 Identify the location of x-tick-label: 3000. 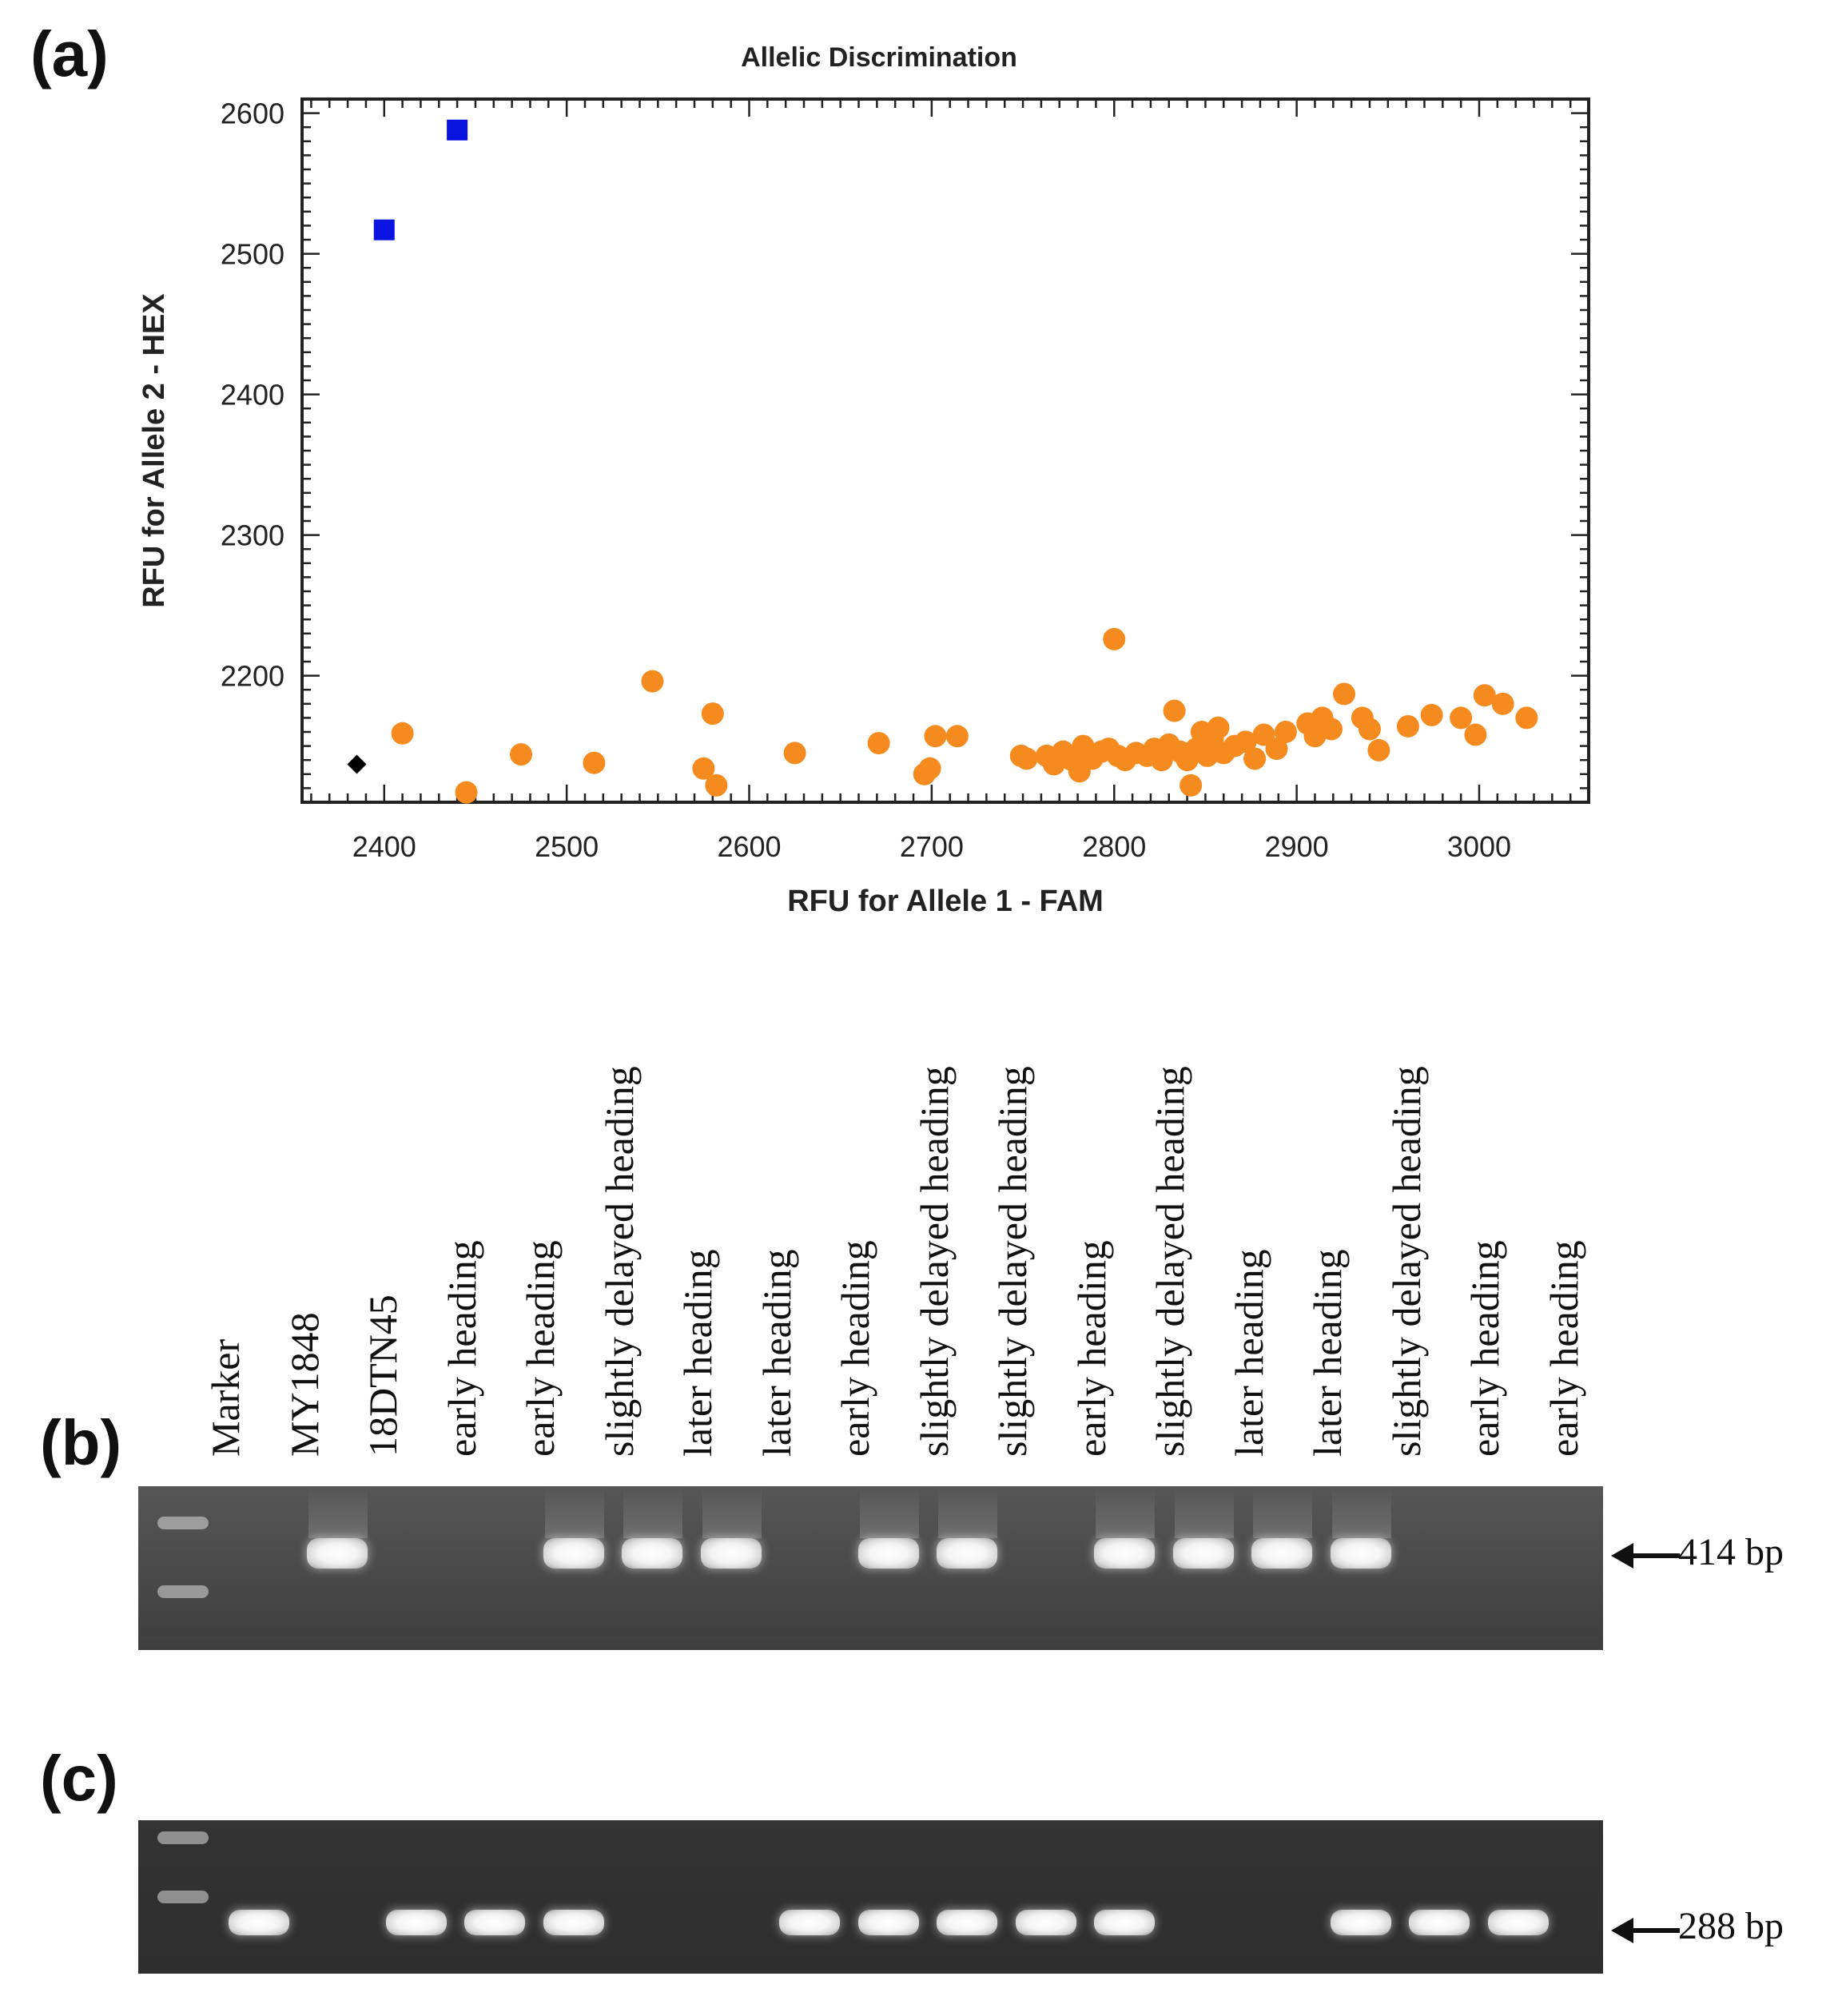
(1479, 847).